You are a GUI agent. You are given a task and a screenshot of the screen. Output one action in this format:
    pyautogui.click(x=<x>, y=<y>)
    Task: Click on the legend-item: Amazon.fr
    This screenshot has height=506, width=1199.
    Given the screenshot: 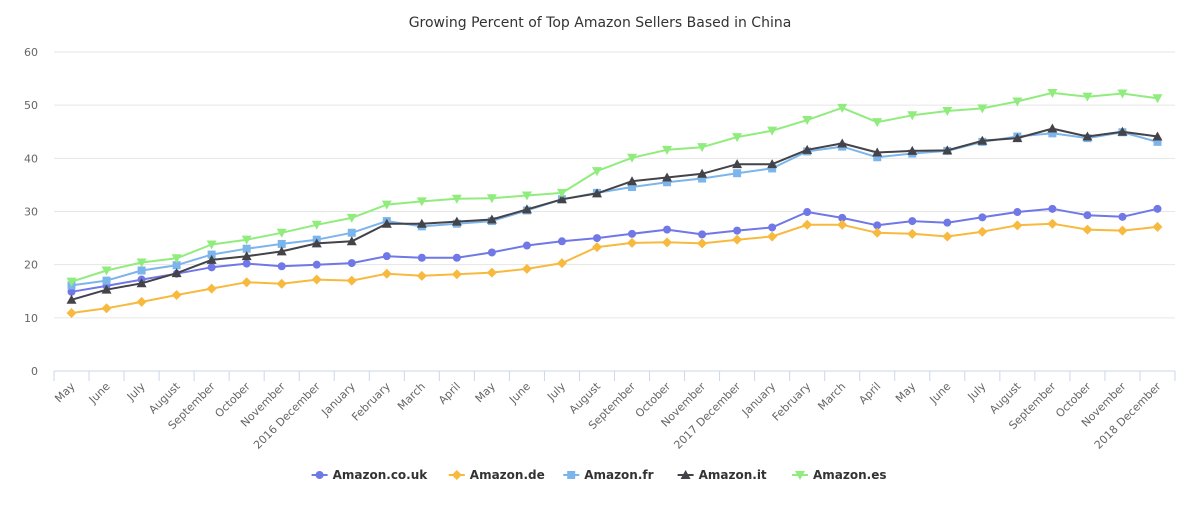 What is the action you would take?
    pyautogui.click(x=608, y=475)
    